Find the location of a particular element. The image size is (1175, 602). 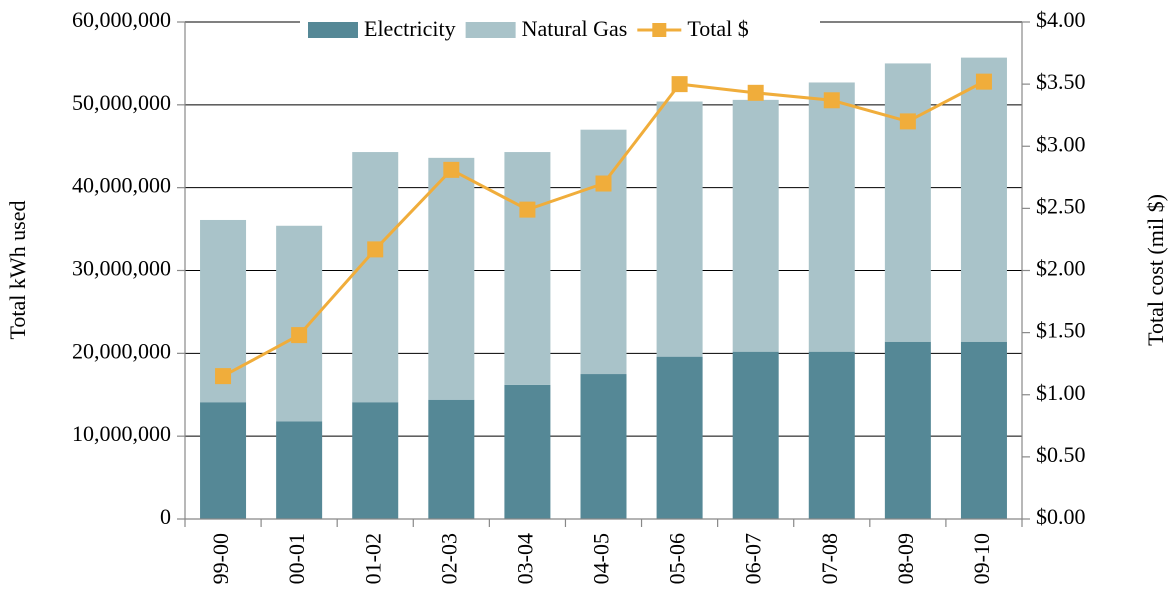

legend-background is located at coordinates (560, 29).